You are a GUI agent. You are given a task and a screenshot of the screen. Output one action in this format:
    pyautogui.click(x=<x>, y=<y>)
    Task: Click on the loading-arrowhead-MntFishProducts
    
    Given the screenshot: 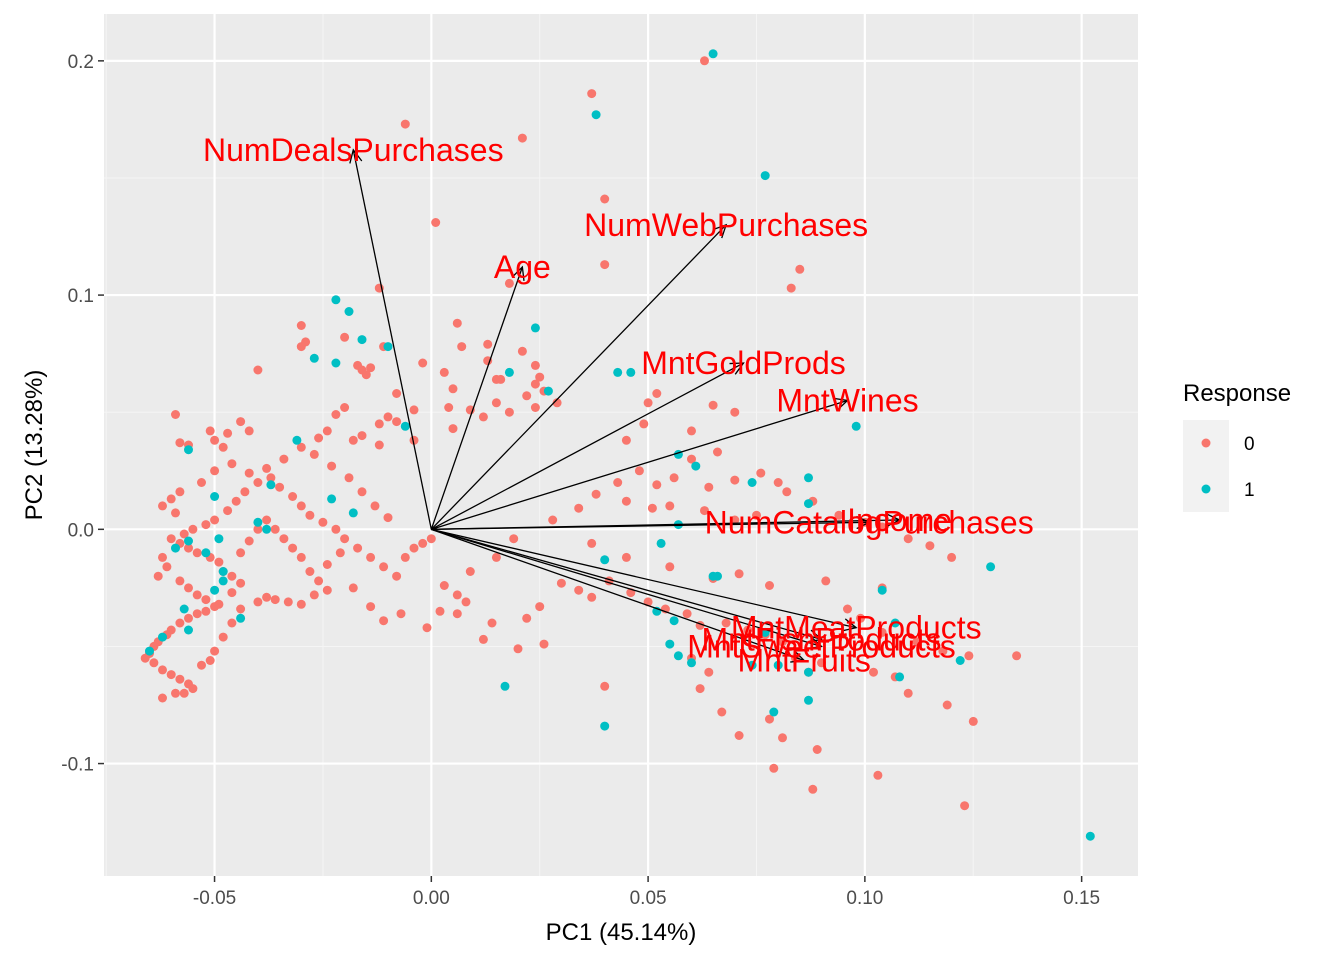 What is the action you would take?
    pyautogui.click(x=815, y=636)
    